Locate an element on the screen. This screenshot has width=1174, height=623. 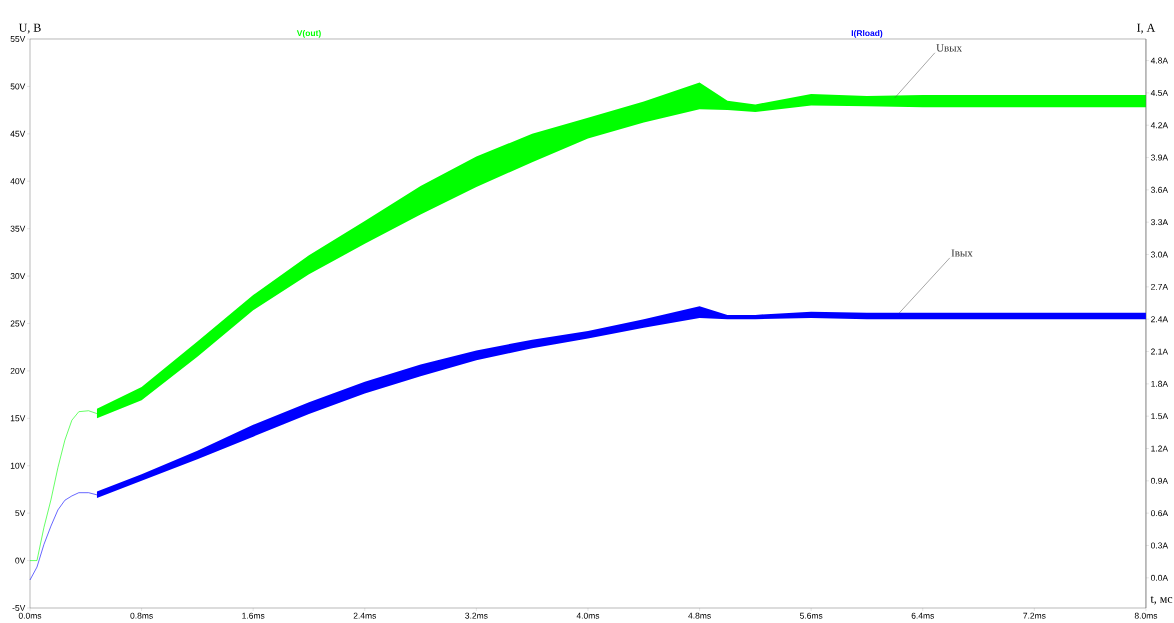
y2-tick-label: 0.6A is located at coordinates (1159, 513).